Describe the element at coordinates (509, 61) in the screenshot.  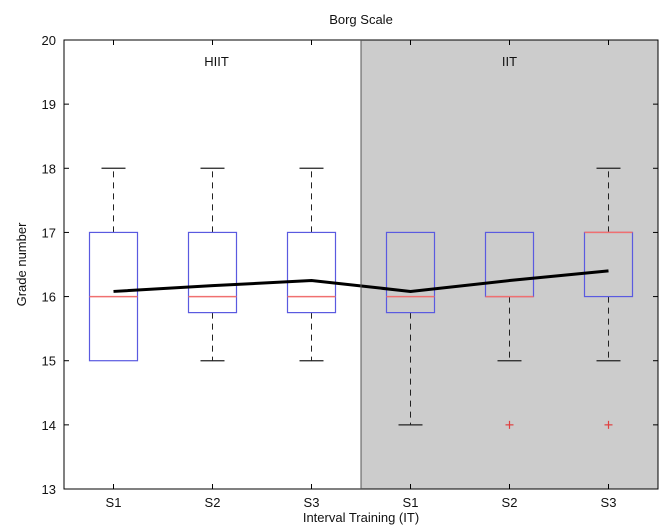
I see `group-label-iit: IIT` at that location.